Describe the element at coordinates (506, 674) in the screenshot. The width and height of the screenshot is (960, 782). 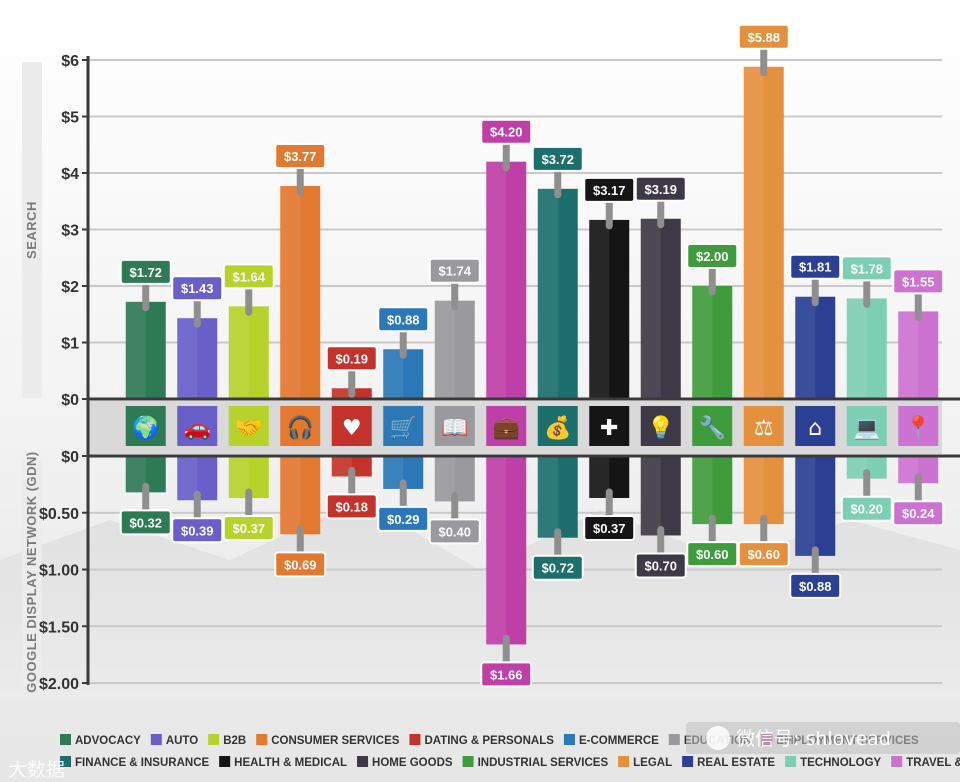
I see `gdn-value-label: $1.66` at that location.